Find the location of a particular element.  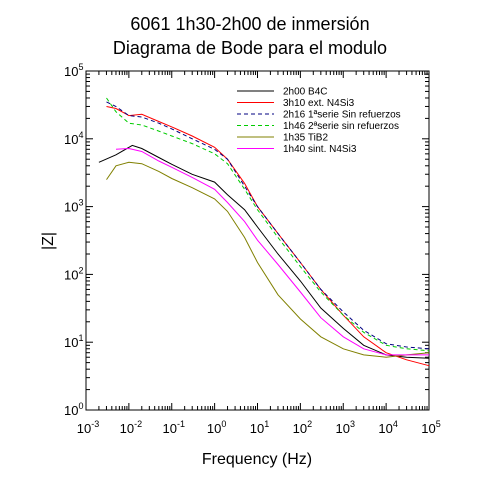

legend-label-2: 2h16 1ªserie Sin refuerzos is located at coordinates (342, 115).